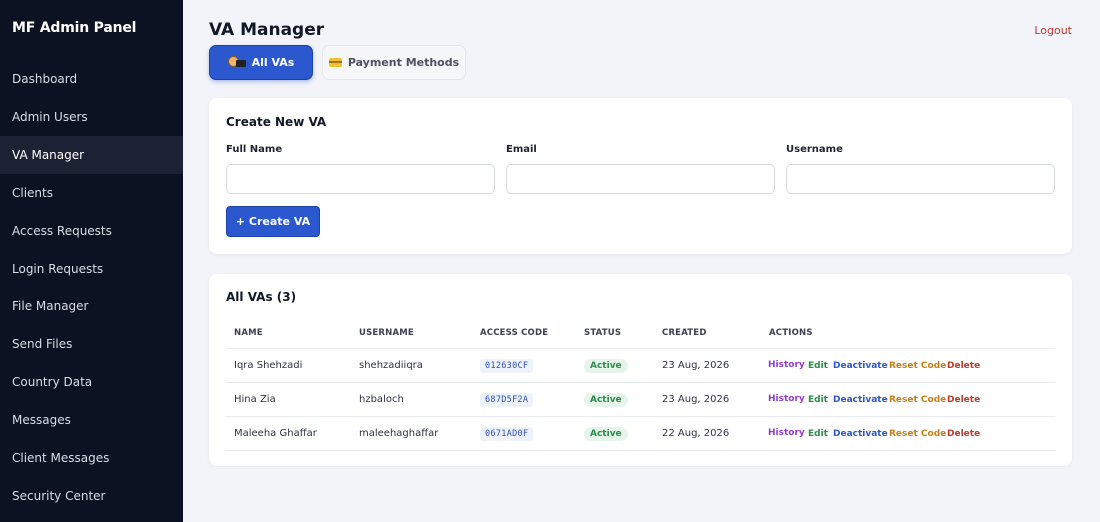  What do you see at coordinates (58, 269) in the screenshot?
I see `sidebar-item-login-requests: Login Requests` at bounding box center [58, 269].